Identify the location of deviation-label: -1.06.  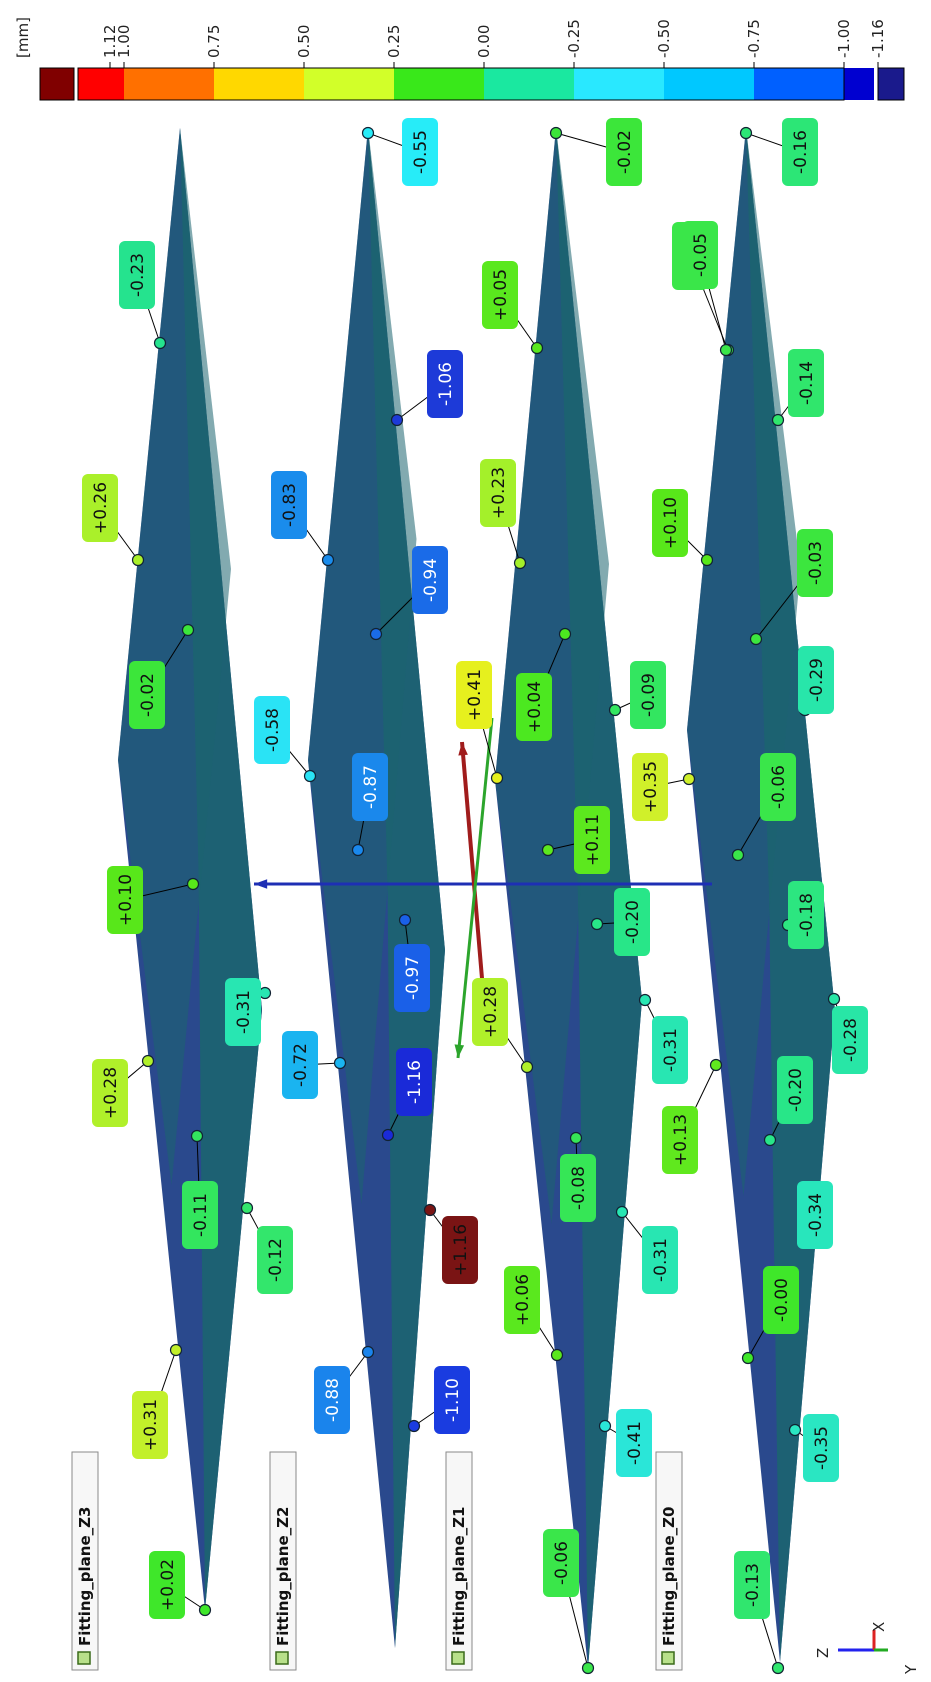
(427, 388).